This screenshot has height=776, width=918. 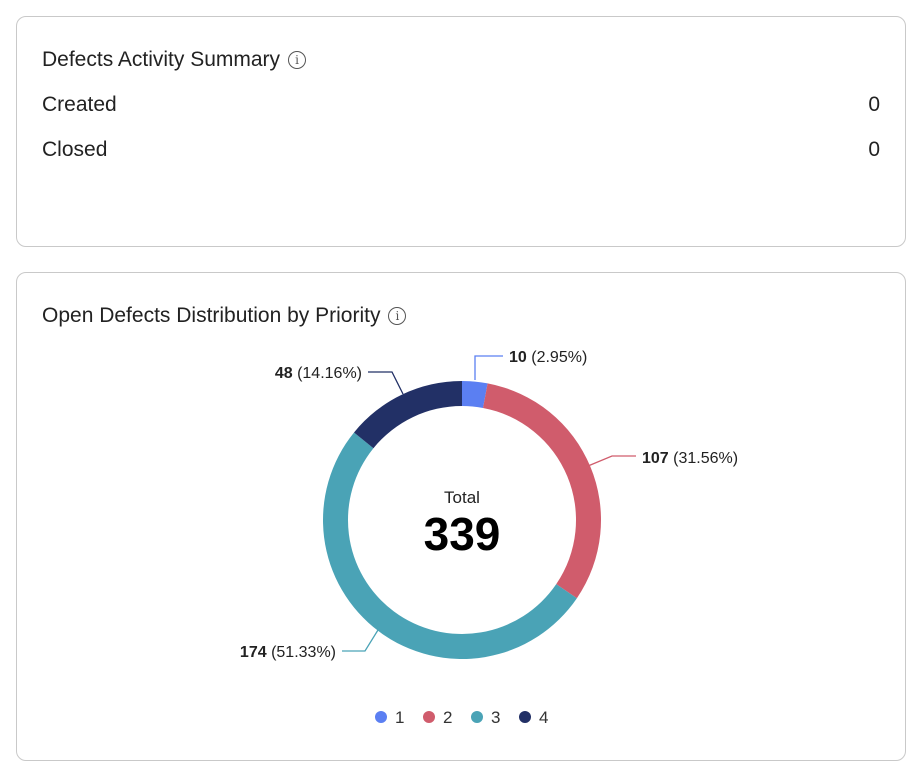 What do you see at coordinates (462, 497) in the screenshot?
I see `center-label: Total` at bounding box center [462, 497].